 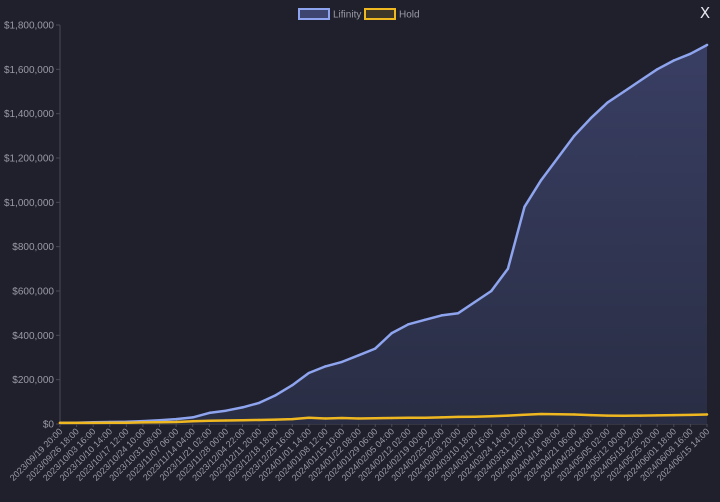 I want to click on legend-label-hold: Hold, so click(x=409, y=15).